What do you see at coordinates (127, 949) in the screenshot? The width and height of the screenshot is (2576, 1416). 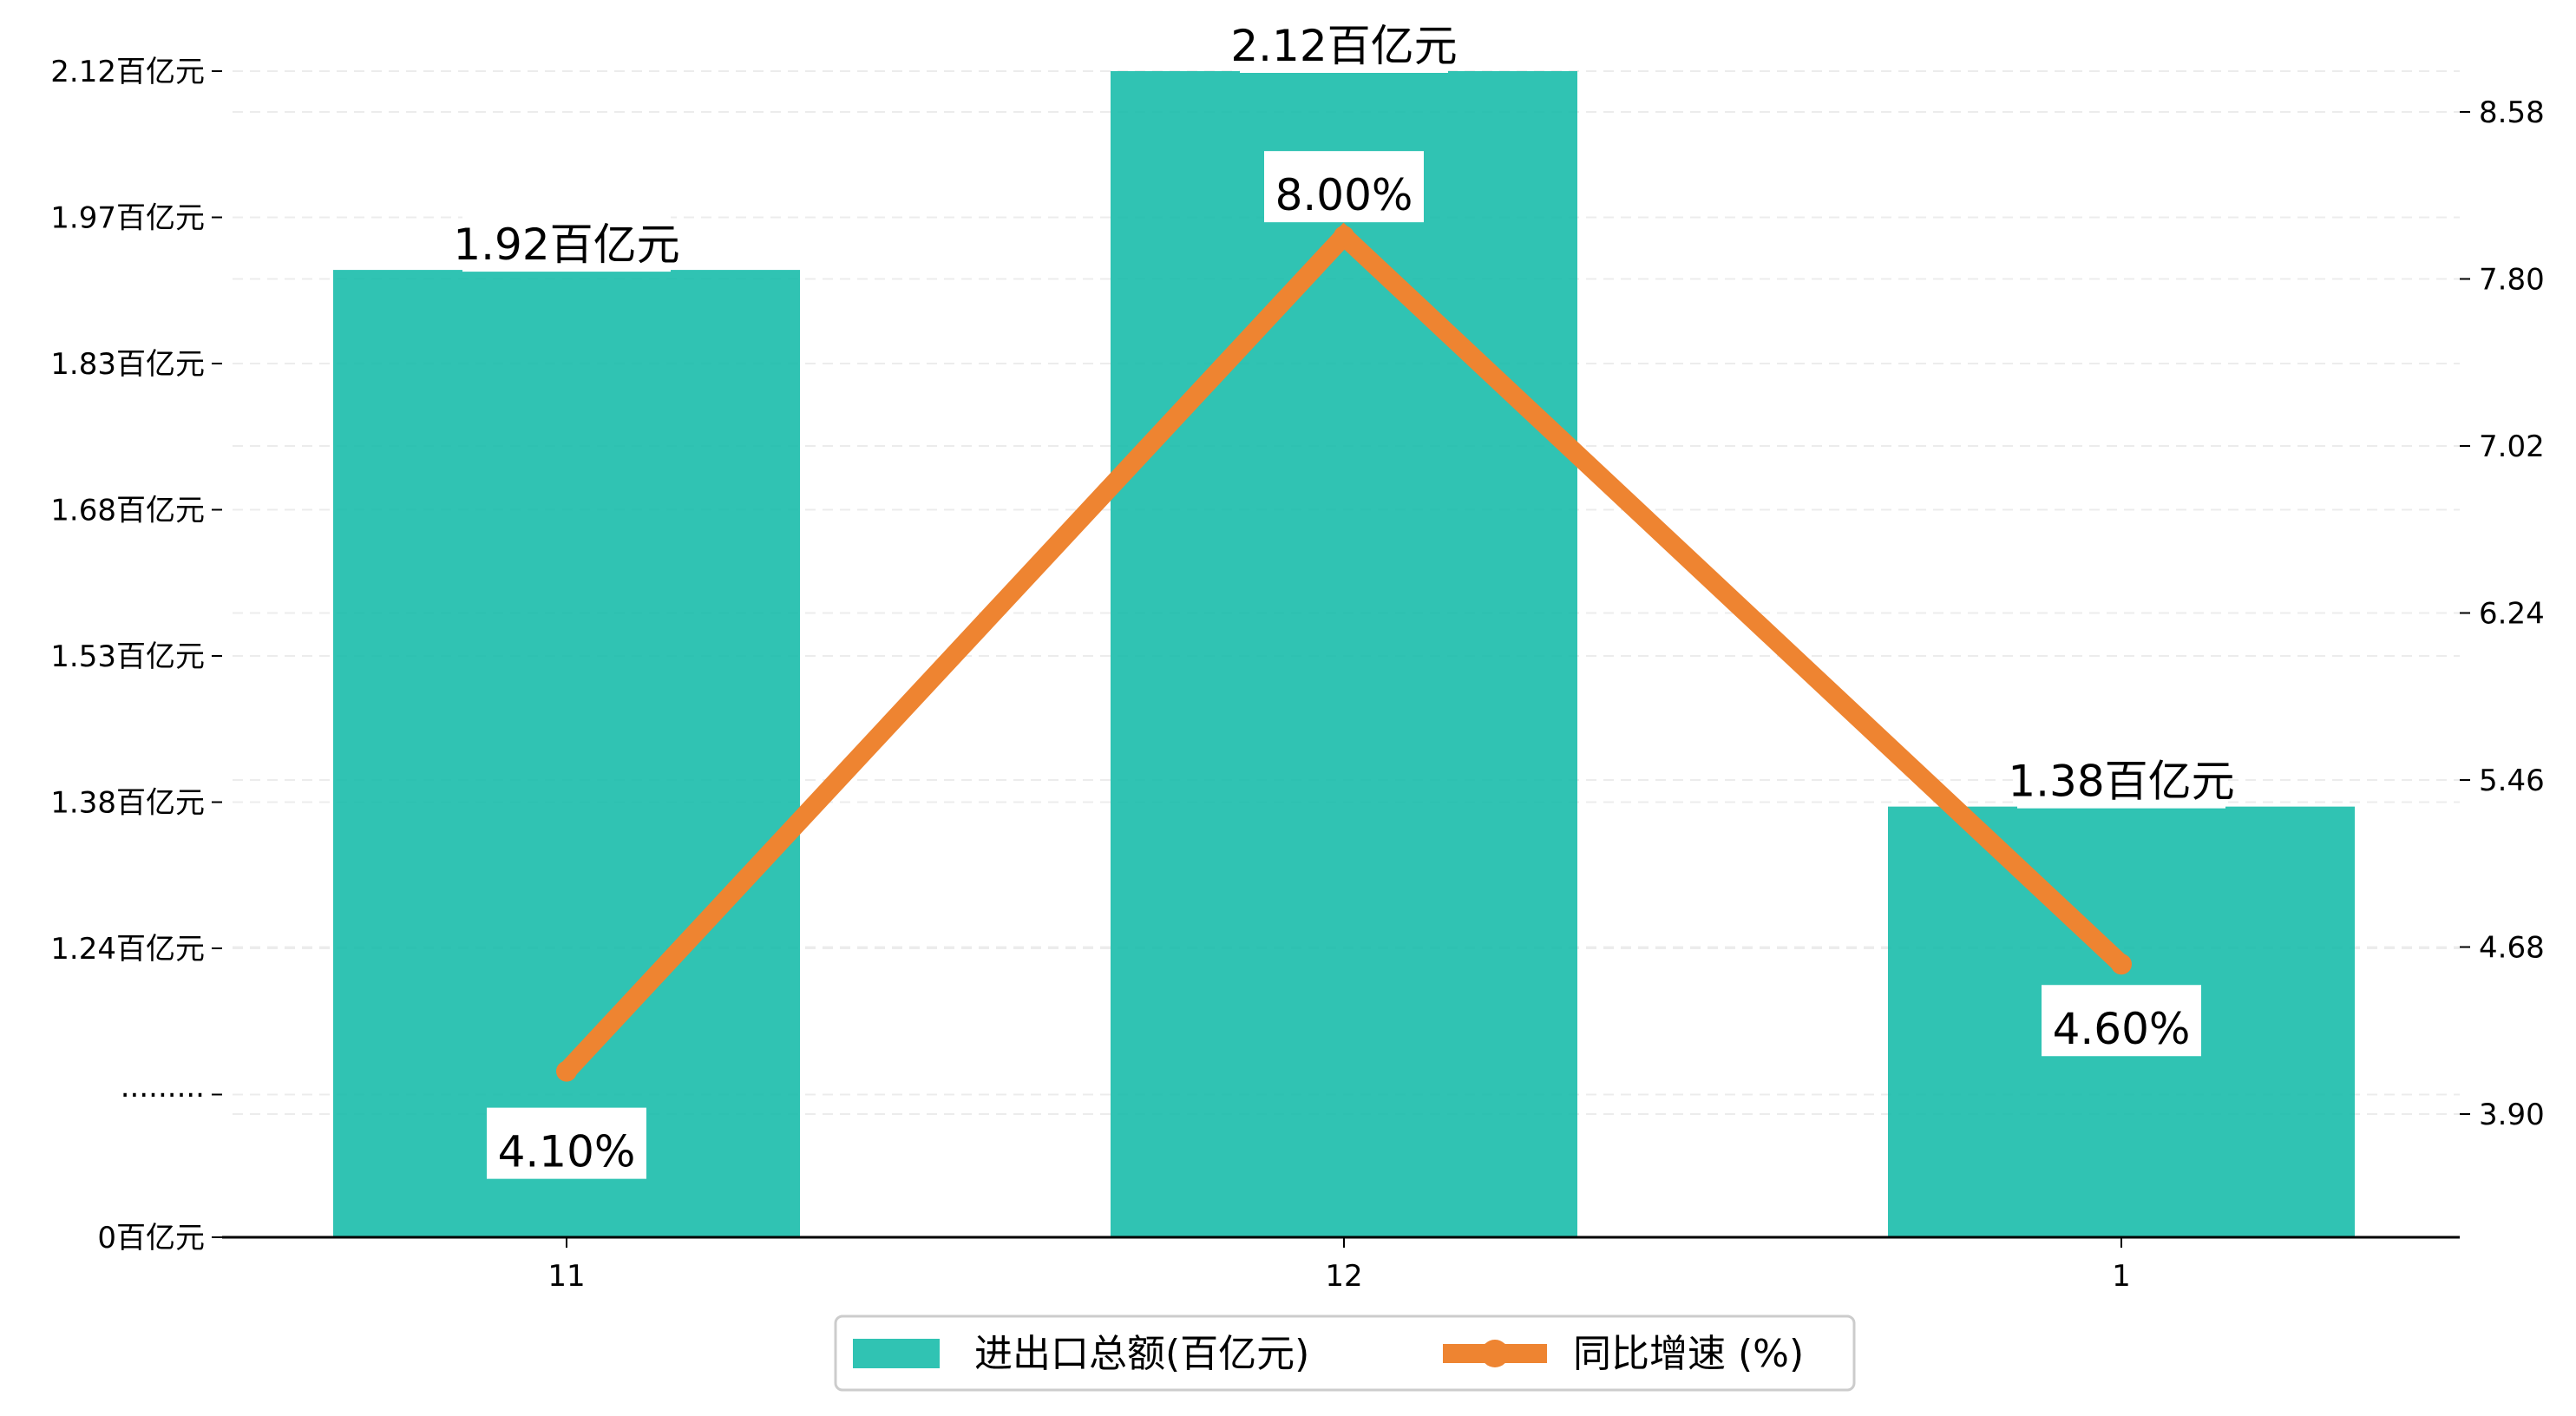 I see `left-tick-label: 1.24百亿元` at bounding box center [127, 949].